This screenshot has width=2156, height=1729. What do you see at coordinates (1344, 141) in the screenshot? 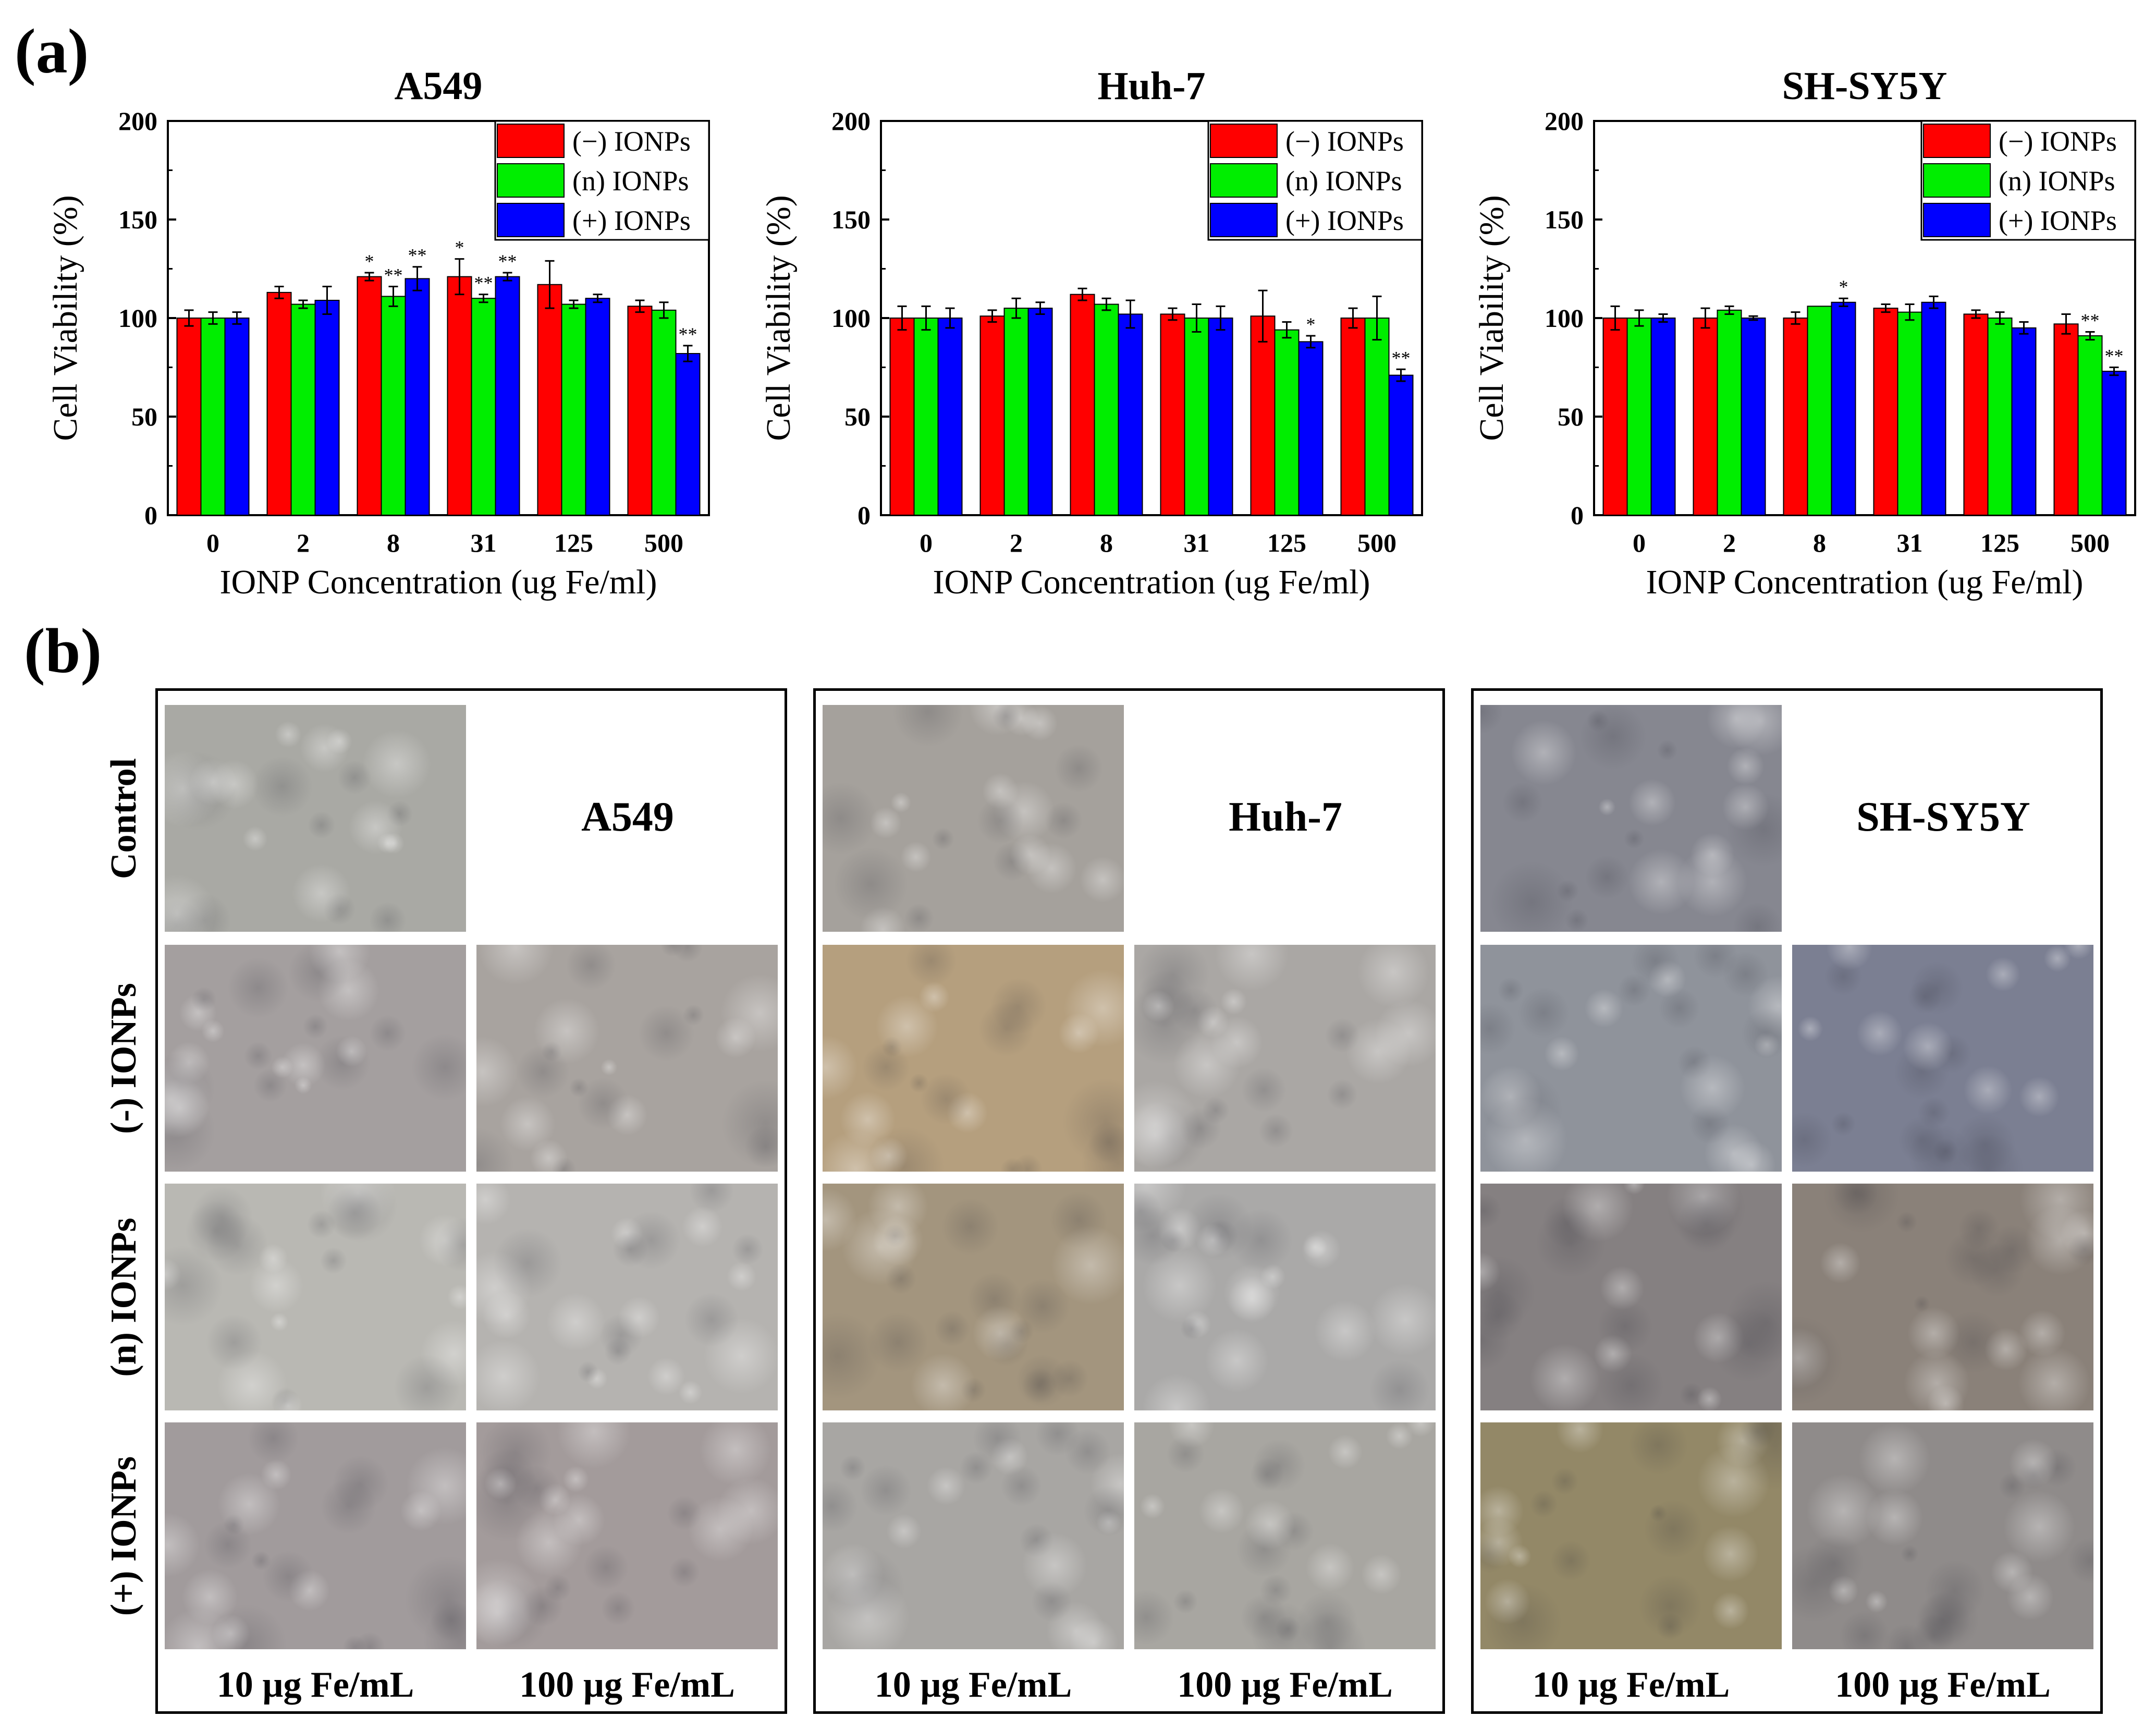
I see `legend-label: (−) IONPs` at bounding box center [1344, 141].